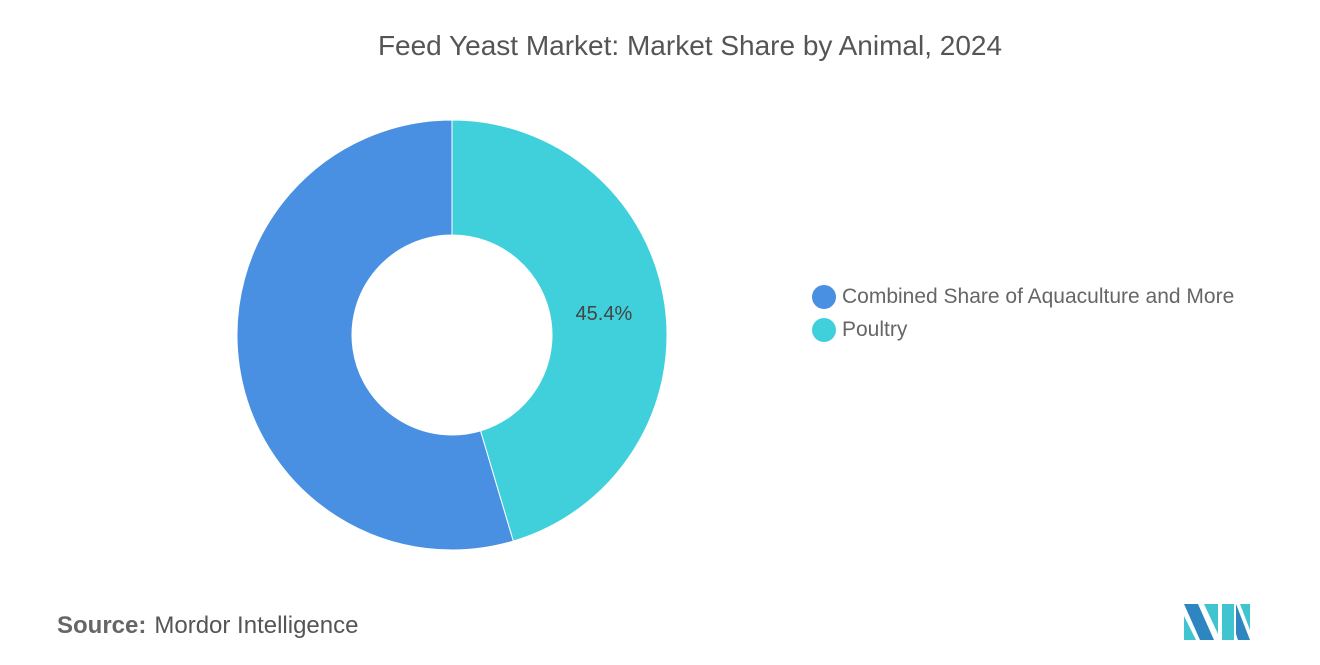 The image size is (1320, 665). What do you see at coordinates (875, 329) in the screenshot?
I see `legend-label: Poultry` at bounding box center [875, 329].